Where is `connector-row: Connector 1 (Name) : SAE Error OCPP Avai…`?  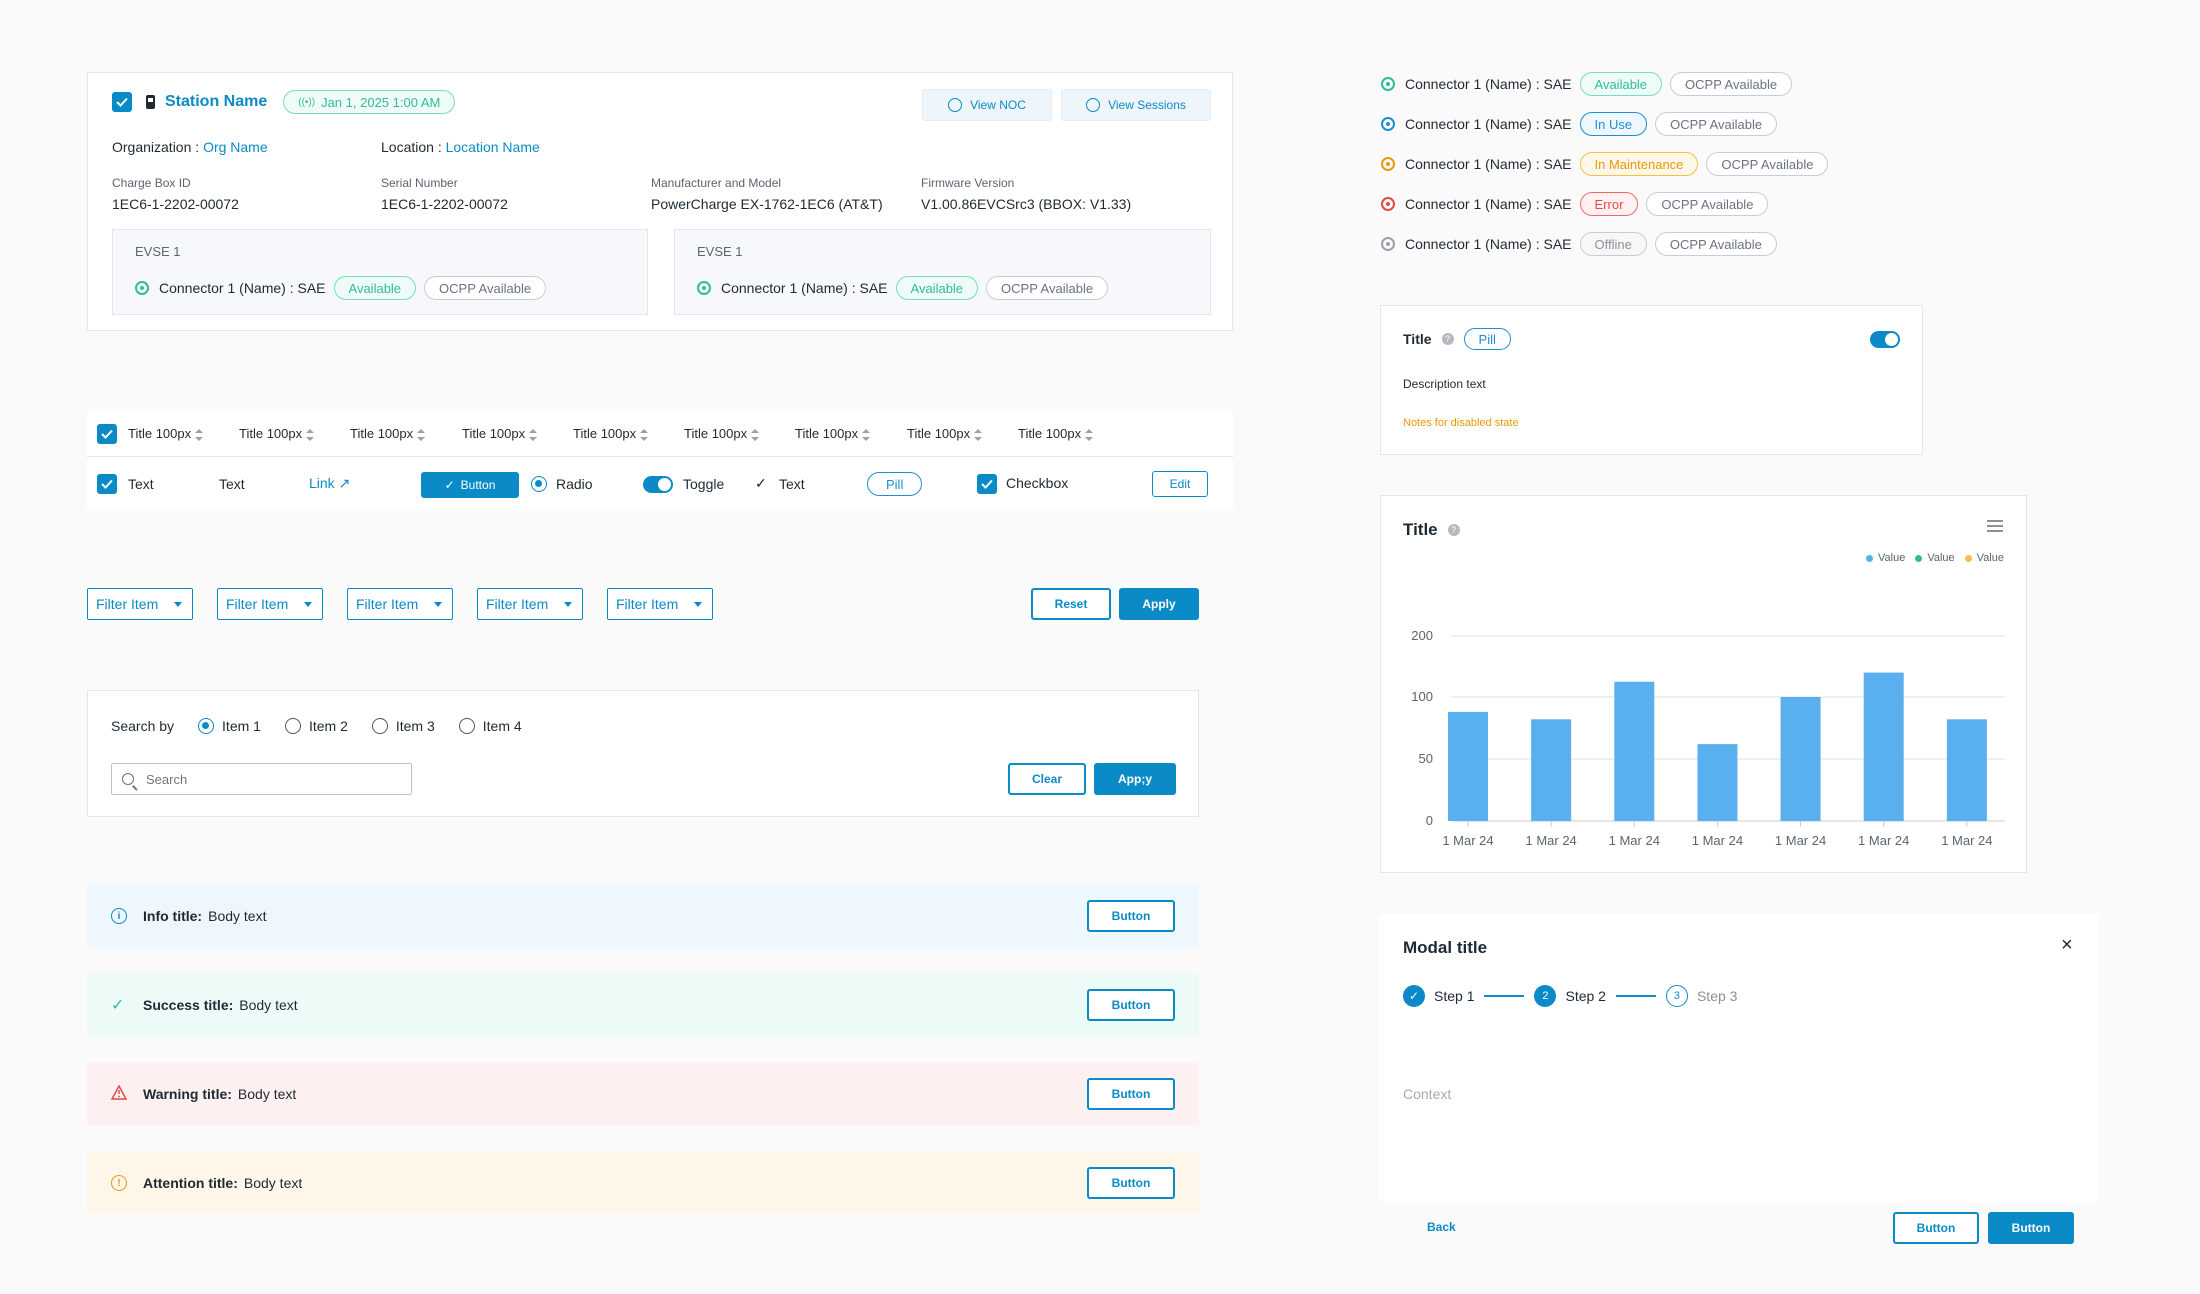 connector-row: Connector 1 (Name) : SAE Error OCPP Avai… is located at coordinates (1604, 204).